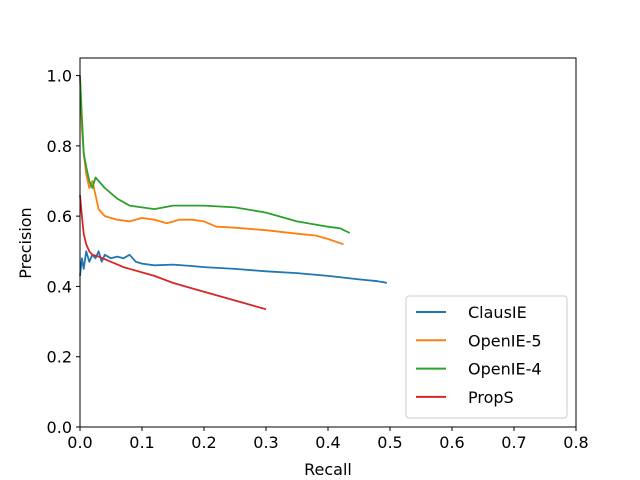 The image size is (640, 480). I want to click on x-axis-title: Recall, so click(328, 469).